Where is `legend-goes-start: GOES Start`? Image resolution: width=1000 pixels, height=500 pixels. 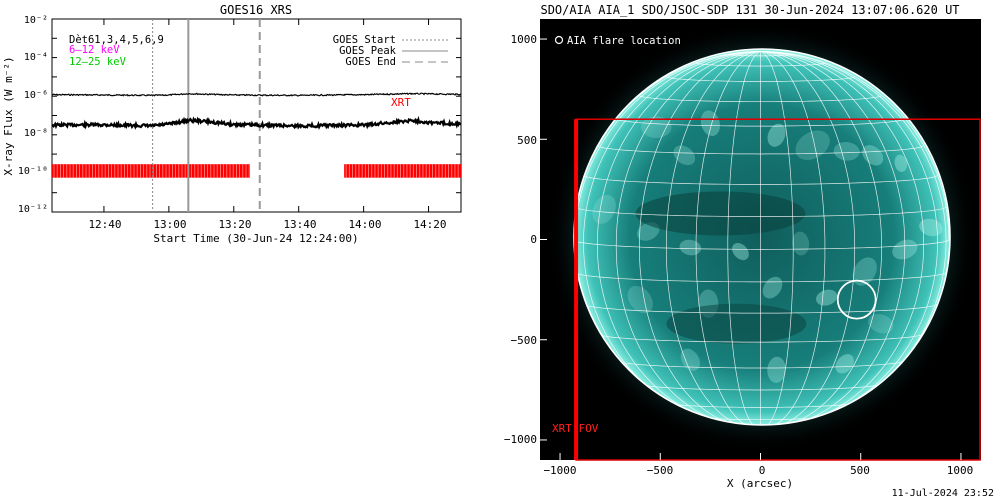
legend-goes-start: GOES Start is located at coordinates (364, 40).